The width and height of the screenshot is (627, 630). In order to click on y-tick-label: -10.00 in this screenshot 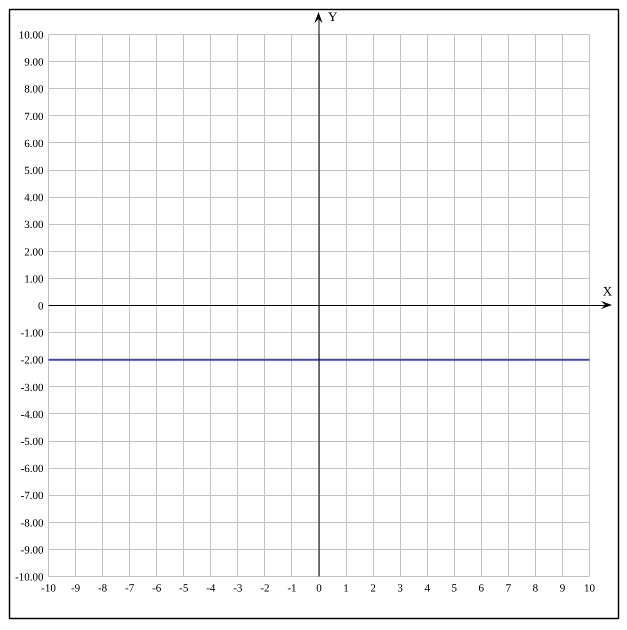, I will do `click(29, 578)`.